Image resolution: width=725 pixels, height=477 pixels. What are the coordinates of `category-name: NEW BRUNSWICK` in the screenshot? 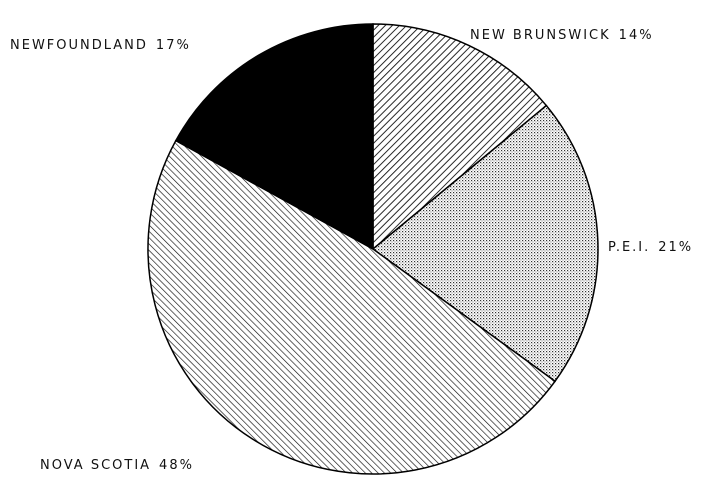 It's located at (540, 35).